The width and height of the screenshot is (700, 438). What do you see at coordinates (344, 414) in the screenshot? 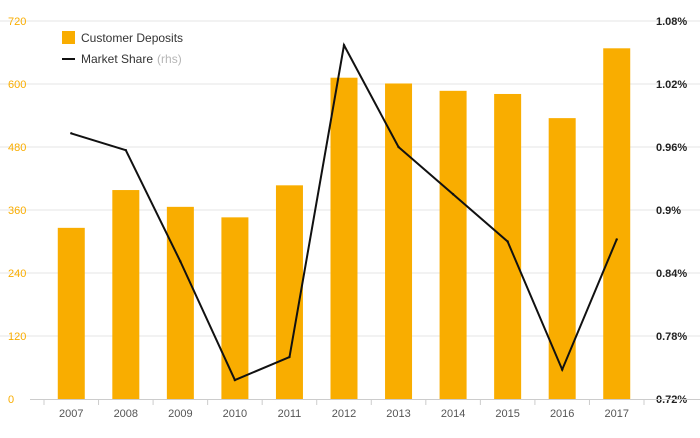
I see `x-tick-label: 2012` at bounding box center [344, 414].